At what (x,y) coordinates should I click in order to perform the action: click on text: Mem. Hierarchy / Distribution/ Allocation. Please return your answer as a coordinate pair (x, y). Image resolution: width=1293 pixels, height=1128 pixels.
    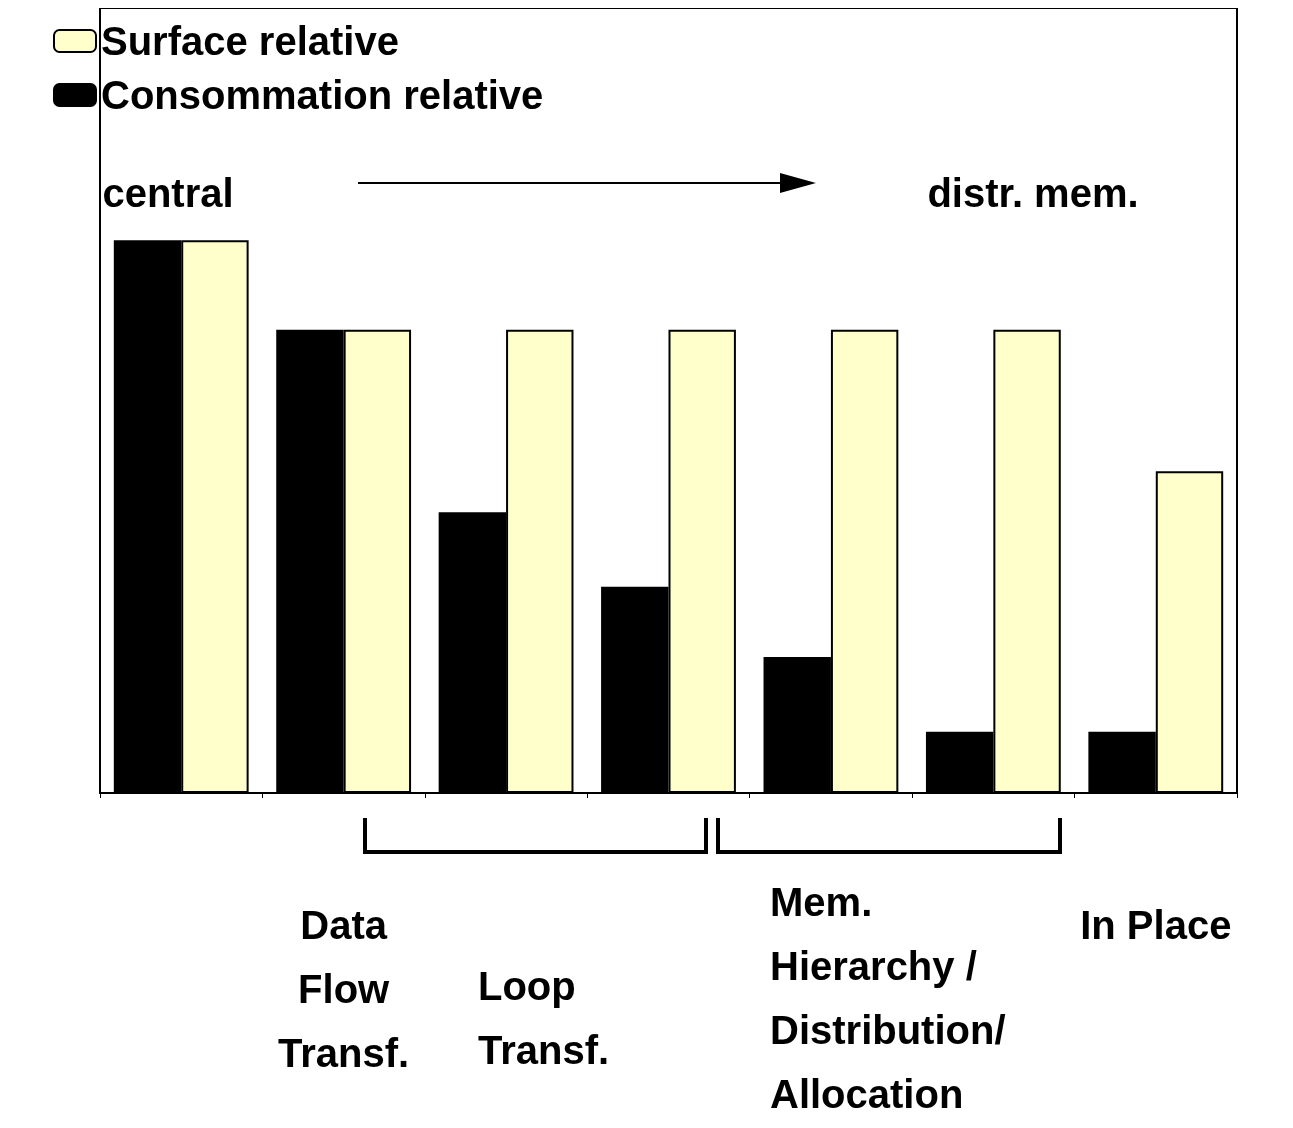
    Looking at the image, I should click on (888, 998).